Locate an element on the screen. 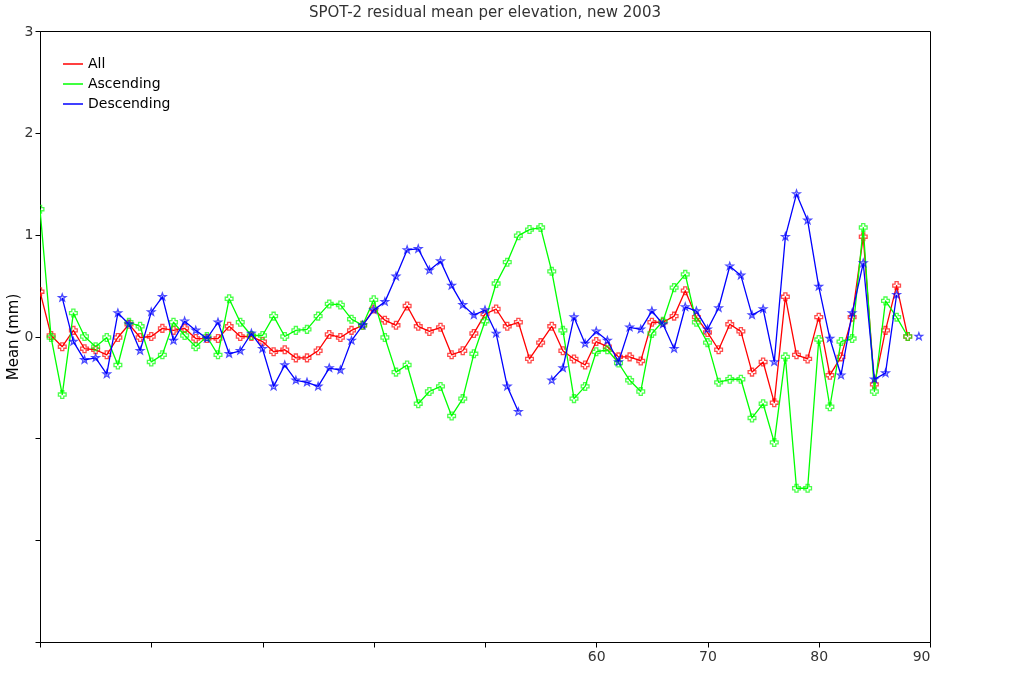  x-tick-label: 90 is located at coordinates (921, 655).